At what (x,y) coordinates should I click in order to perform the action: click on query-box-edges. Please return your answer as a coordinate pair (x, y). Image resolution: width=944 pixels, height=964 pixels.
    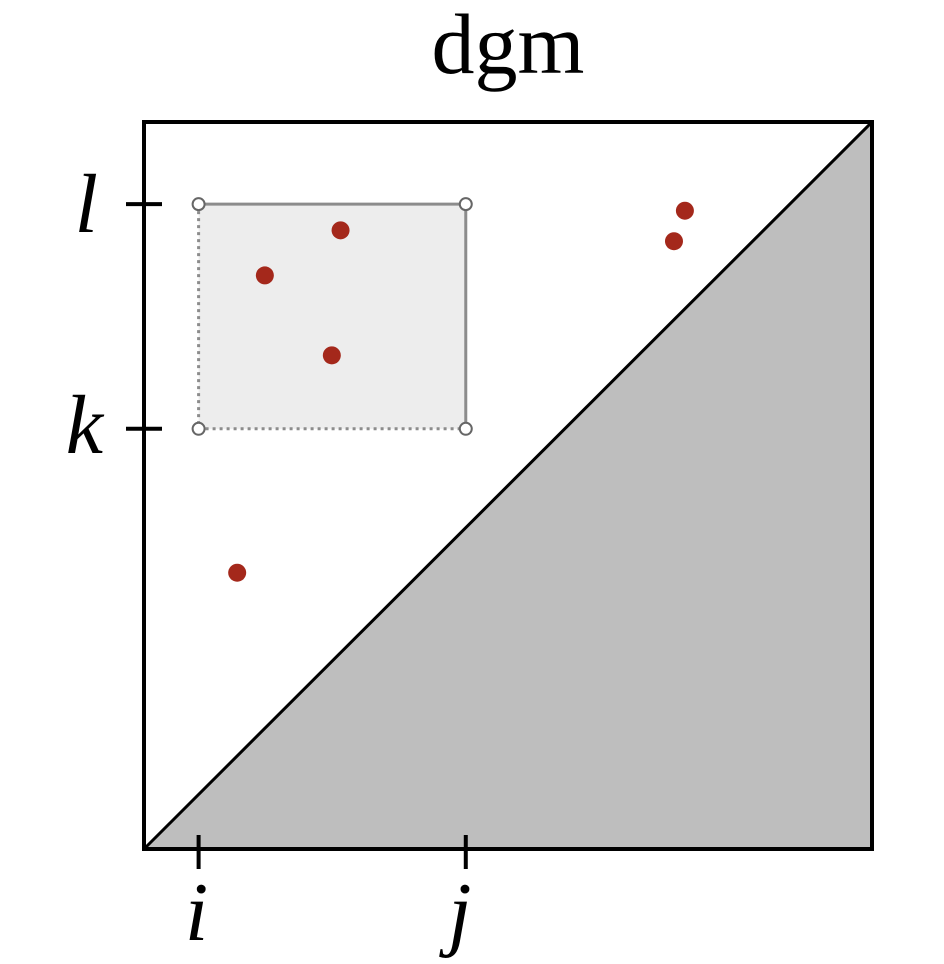
    Looking at the image, I should click on (332, 316).